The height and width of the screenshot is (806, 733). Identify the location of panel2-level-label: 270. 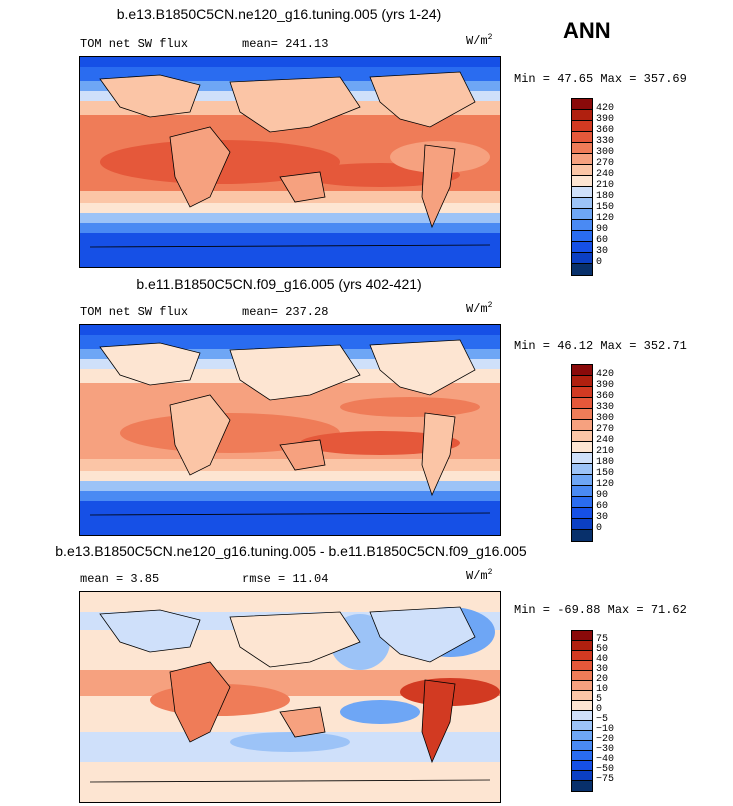
(605, 429).